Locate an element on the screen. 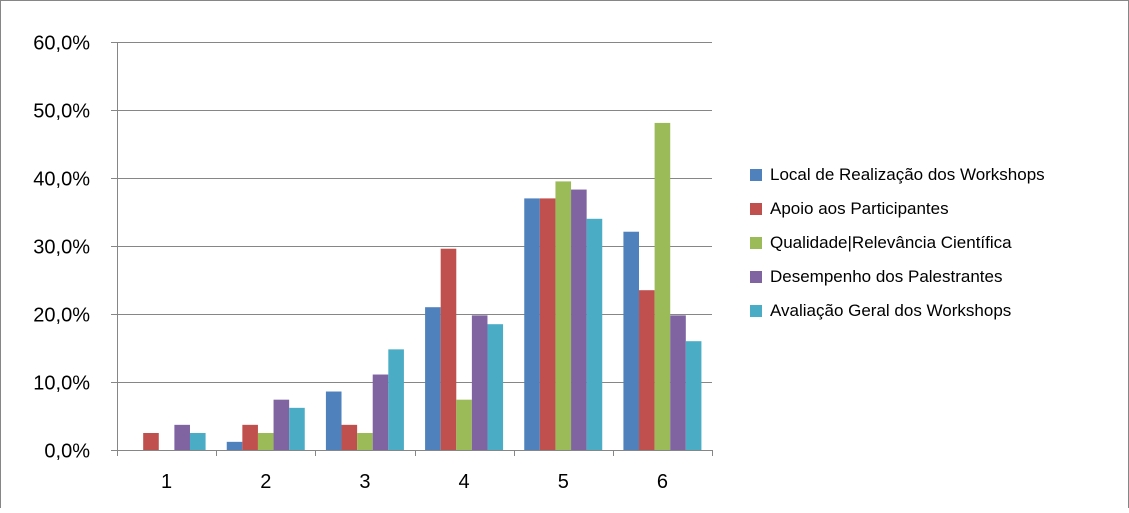  legend-item: Desempenho dos Palestrantes is located at coordinates (937, 277).